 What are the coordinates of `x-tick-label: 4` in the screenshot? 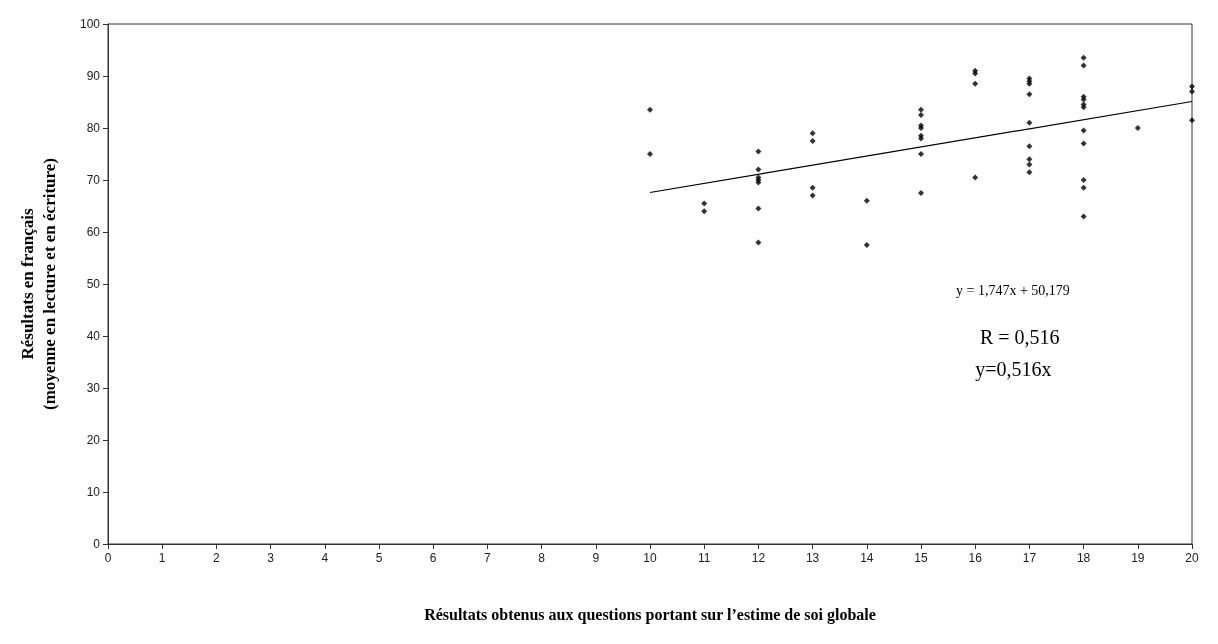 It's located at (325, 558).